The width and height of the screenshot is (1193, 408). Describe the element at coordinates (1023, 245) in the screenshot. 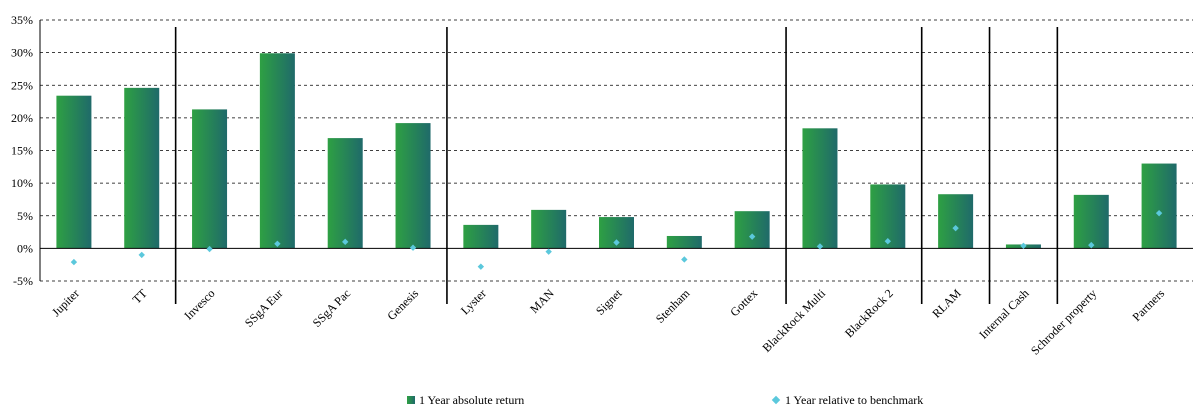

I see `marker-internal-cash` at that location.